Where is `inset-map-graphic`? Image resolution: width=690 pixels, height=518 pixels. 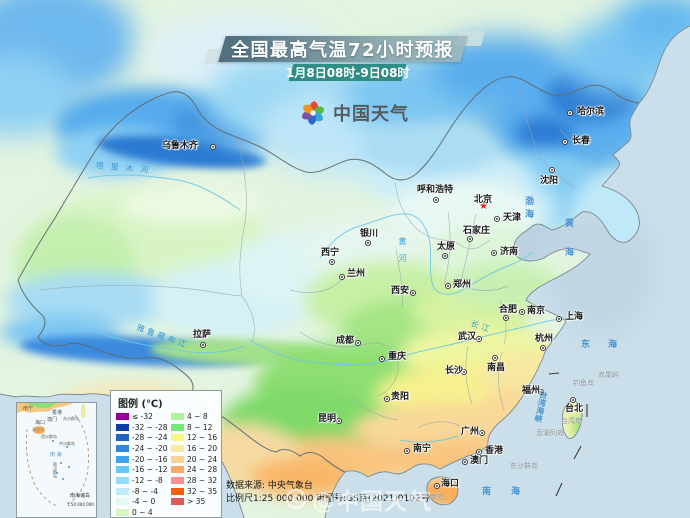
inset-map-graphic is located at coordinates (53, 455).